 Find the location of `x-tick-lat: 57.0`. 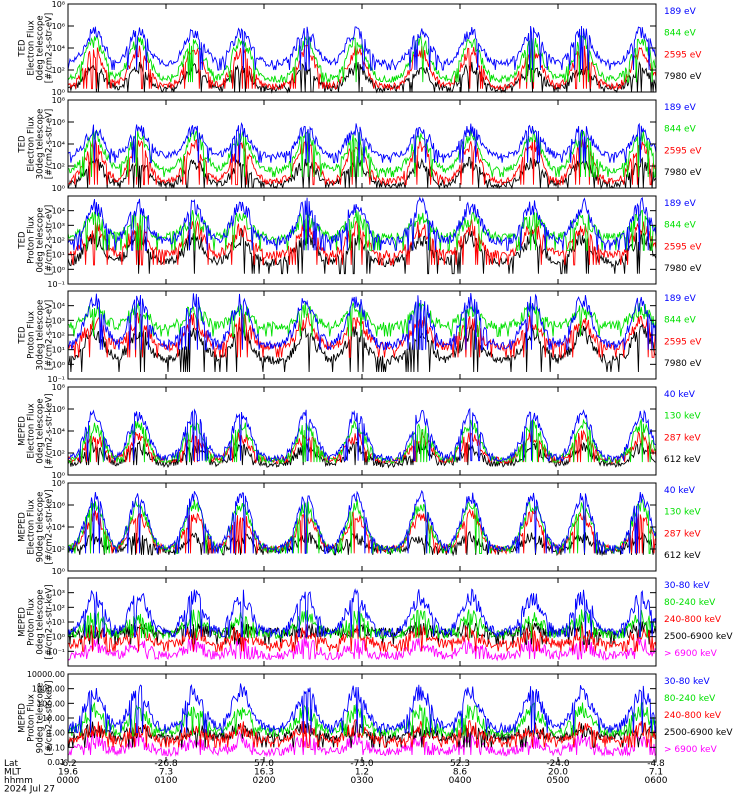

x-tick-lat: 57.0 is located at coordinates (264, 764).